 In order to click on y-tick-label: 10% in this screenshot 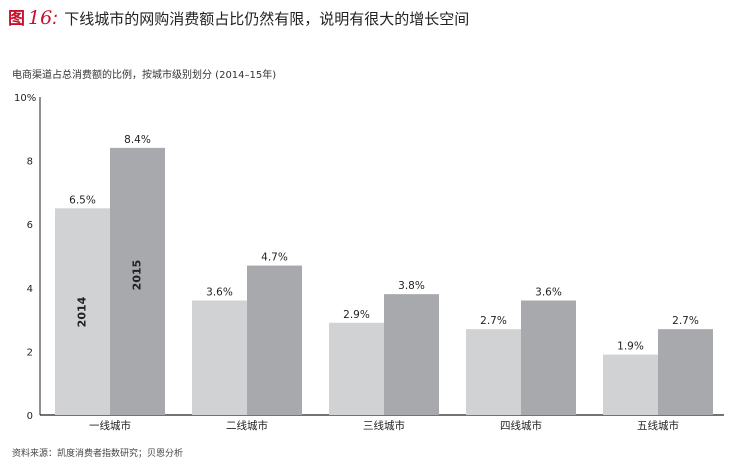, I will do `click(25, 98)`.